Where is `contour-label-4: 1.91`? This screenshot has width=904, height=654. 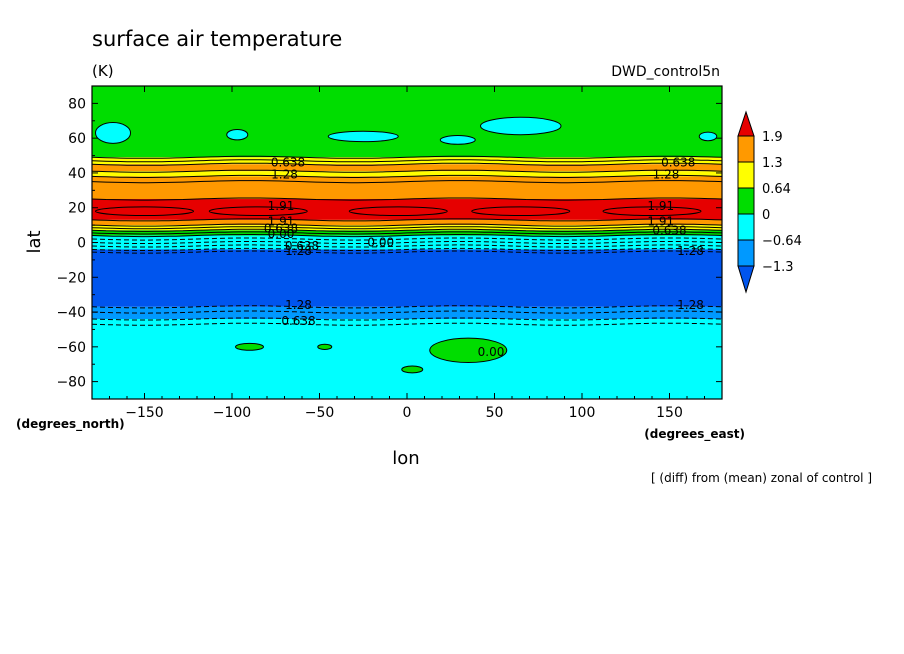
contour-label-4: 1.91 is located at coordinates (281, 206).